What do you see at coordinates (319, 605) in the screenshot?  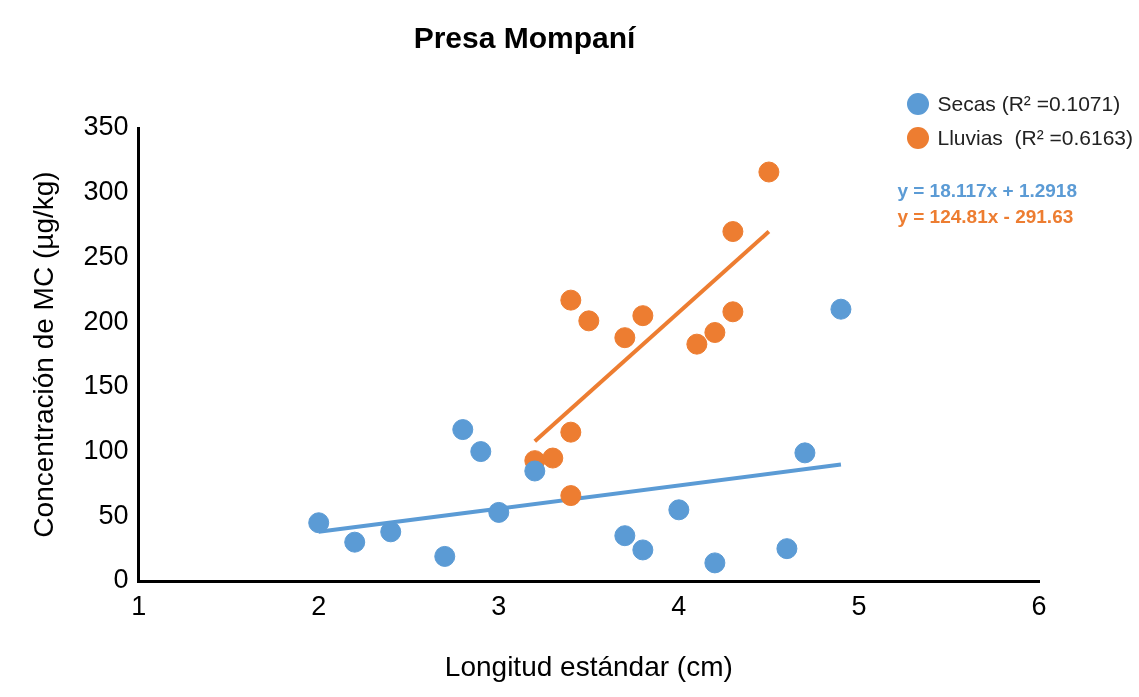 I see `x-tick-label: 2` at bounding box center [319, 605].